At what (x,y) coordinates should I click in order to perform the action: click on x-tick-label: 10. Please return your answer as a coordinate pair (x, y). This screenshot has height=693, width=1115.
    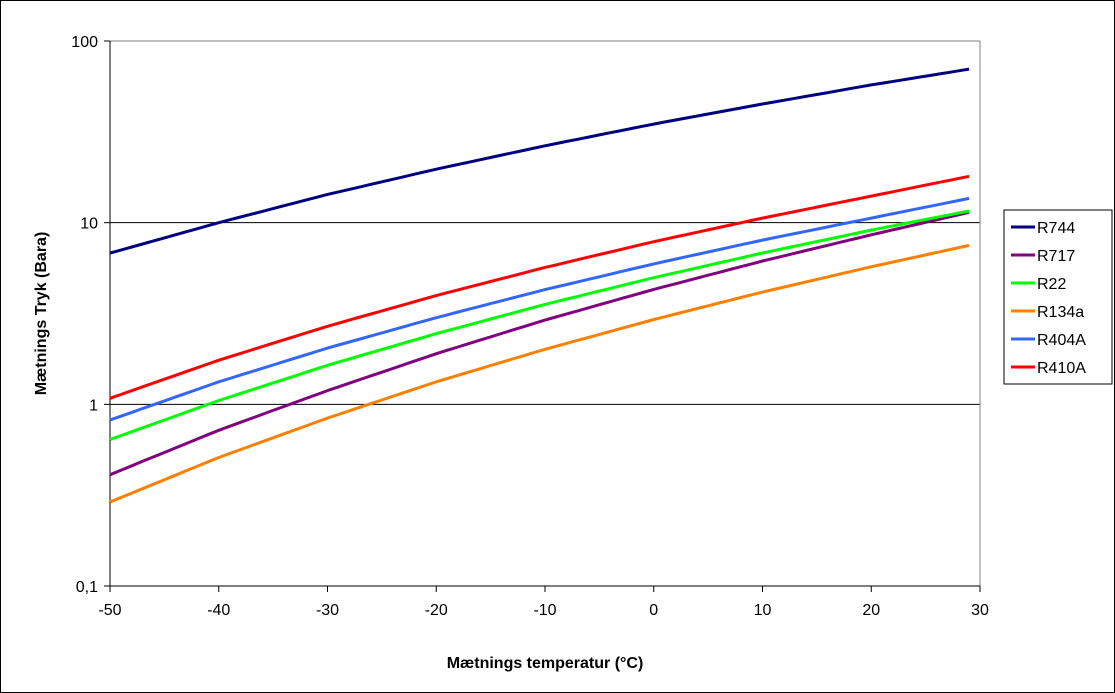
    Looking at the image, I should click on (763, 610).